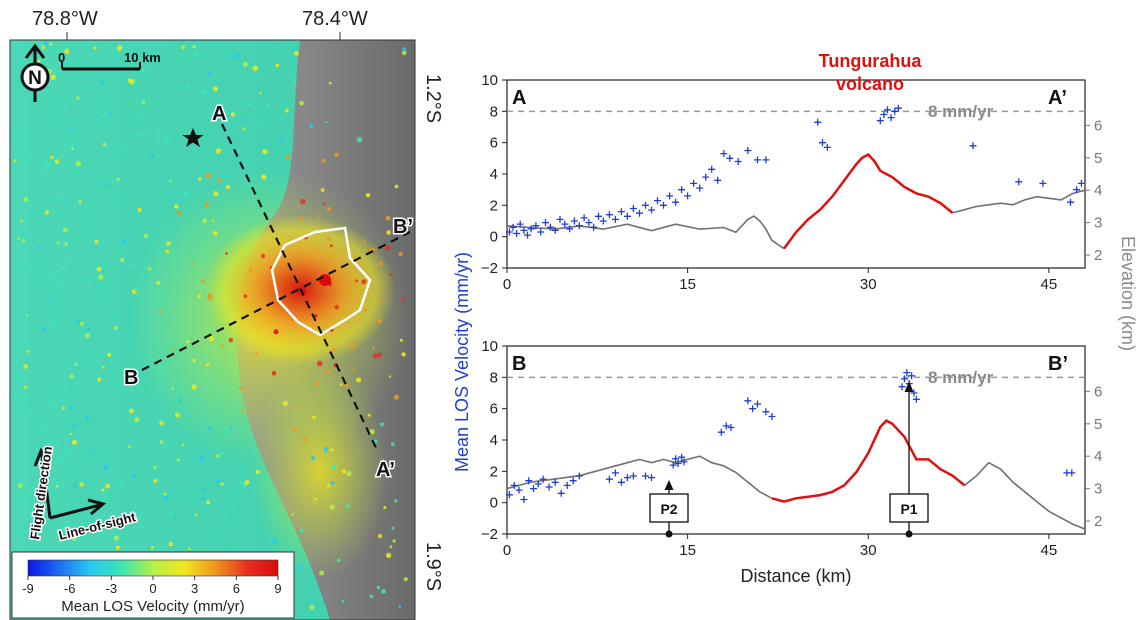 The height and width of the screenshot is (620, 1140). Describe the element at coordinates (519, 364) in the screenshot. I see `profile-letter-b: B` at that location.